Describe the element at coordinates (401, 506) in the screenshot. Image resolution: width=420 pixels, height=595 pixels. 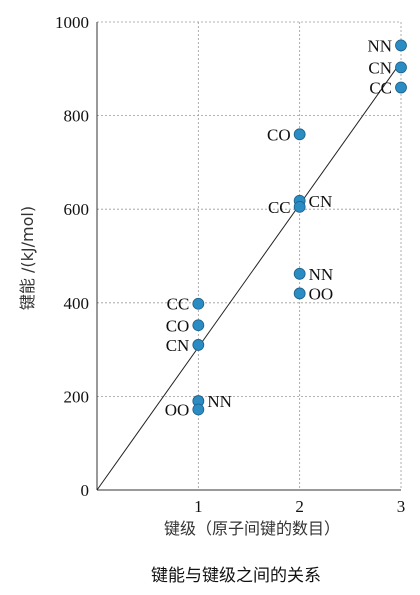
I see `x-tick-label: 3` at that location.